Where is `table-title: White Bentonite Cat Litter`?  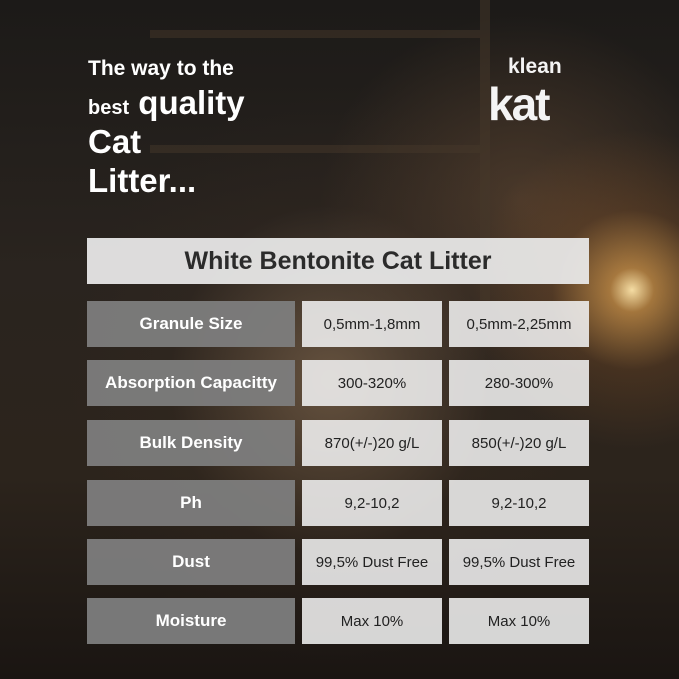
table-title: White Bentonite Cat Litter is located at coordinates (338, 261).